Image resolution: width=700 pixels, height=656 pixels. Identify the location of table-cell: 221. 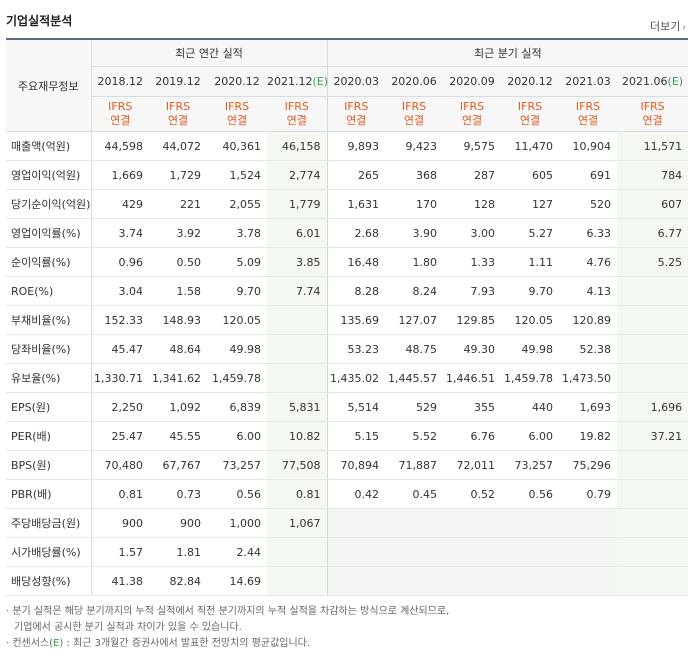
(178, 204).